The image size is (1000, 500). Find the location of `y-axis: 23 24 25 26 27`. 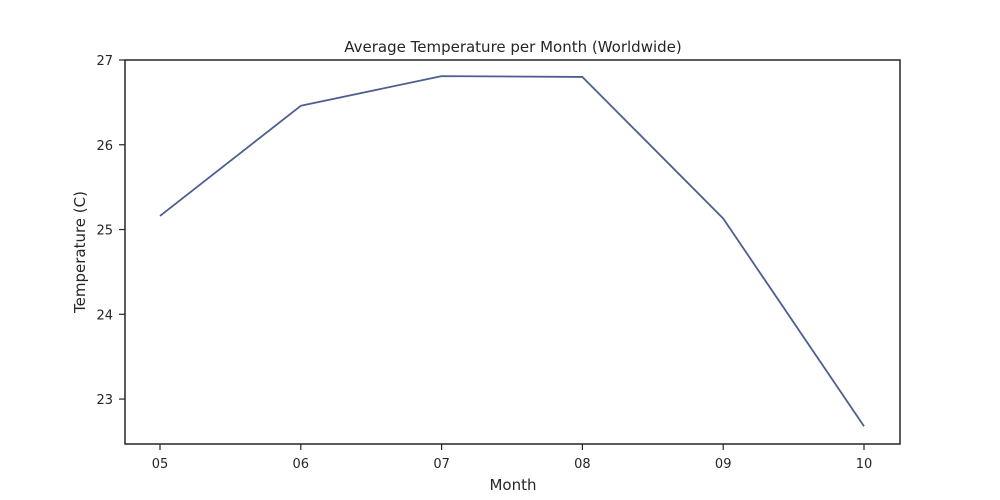

y-axis: 23 24 25 26 27 is located at coordinates (110, 231).